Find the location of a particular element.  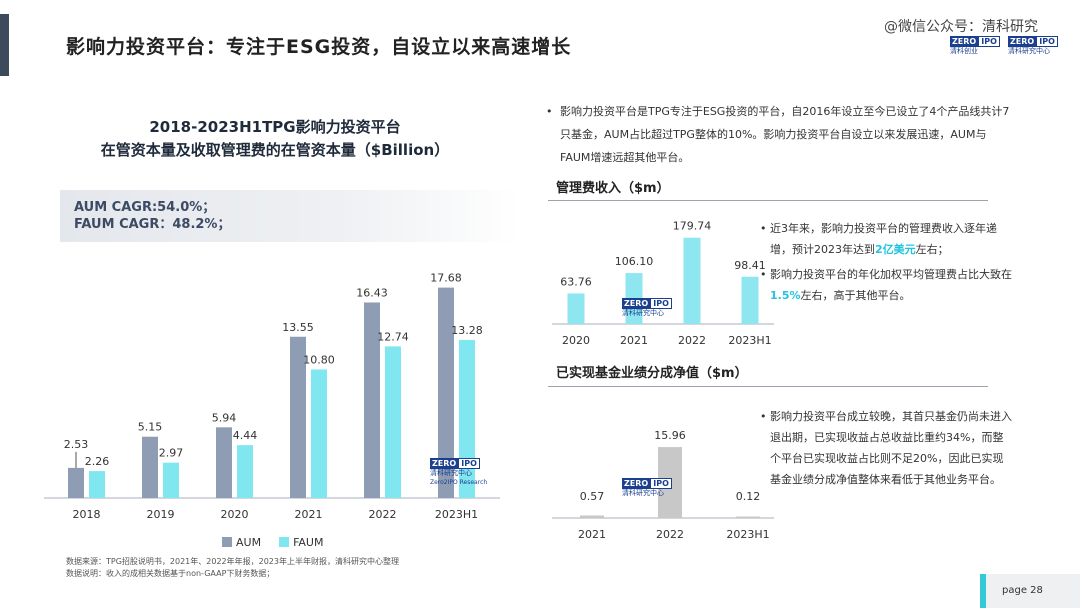

data-label-aum-2021: 13.55 is located at coordinates (298, 327).